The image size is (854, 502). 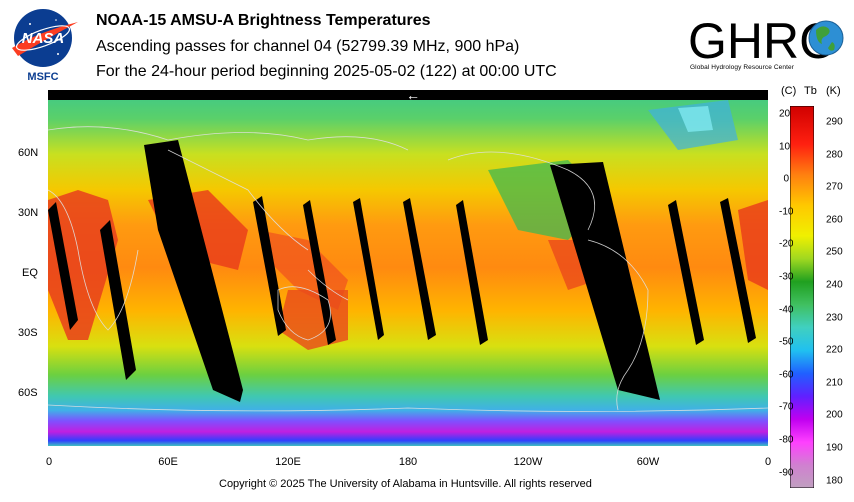 I want to click on lon-label-0-right: 0, so click(x=768, y=462).